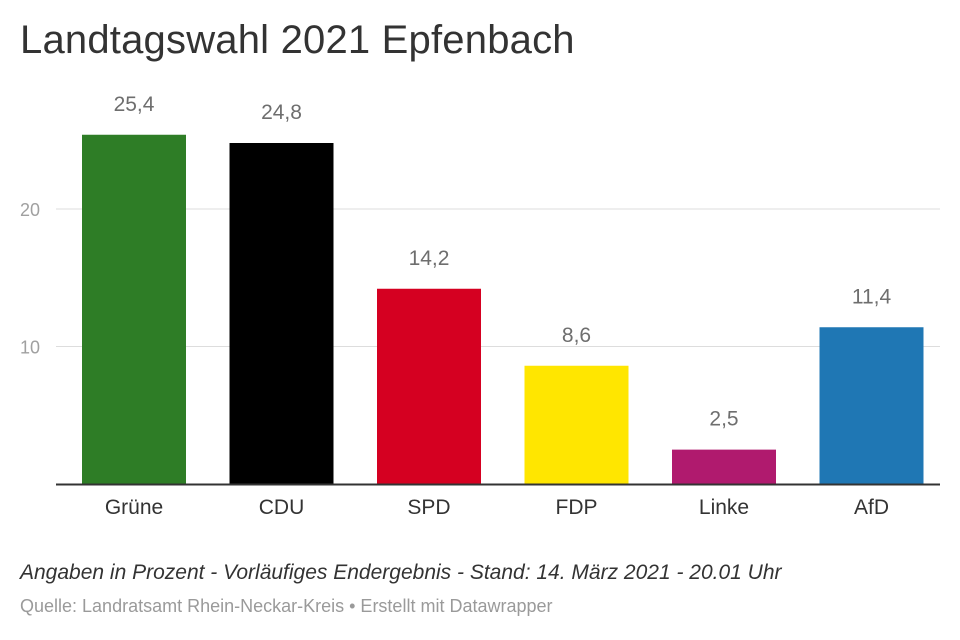 The height and width of the screenshot is (640, 960). I want to click on value-label: 11,4, so click(872, 296).